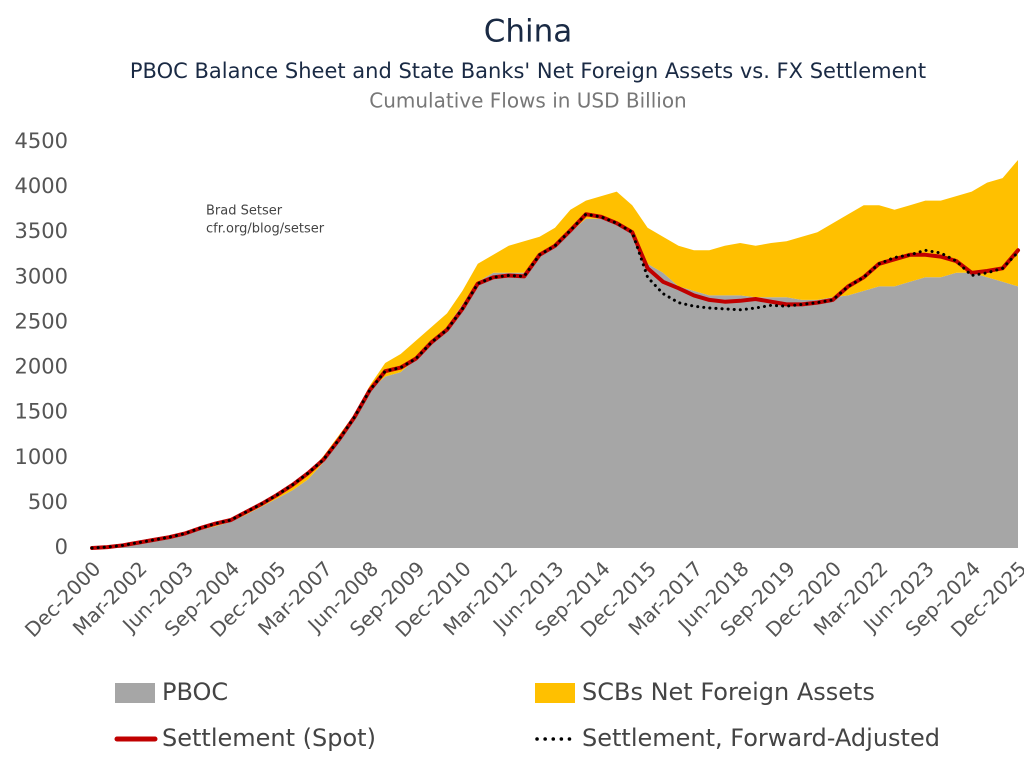  Describe the element at coordinates (41, 412) in the screenshot. I see `y-tick-label: 1500` at that location.